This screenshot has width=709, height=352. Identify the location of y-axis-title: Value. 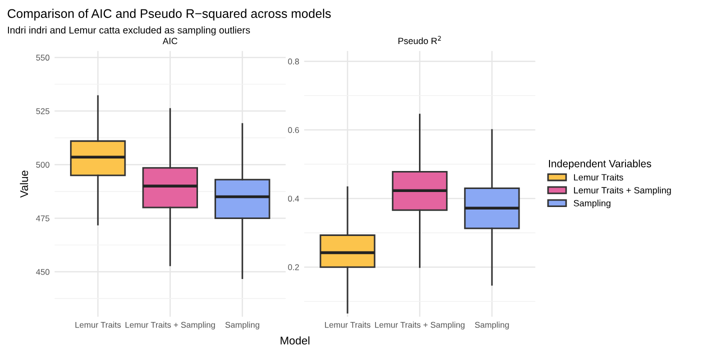
(24, 184).